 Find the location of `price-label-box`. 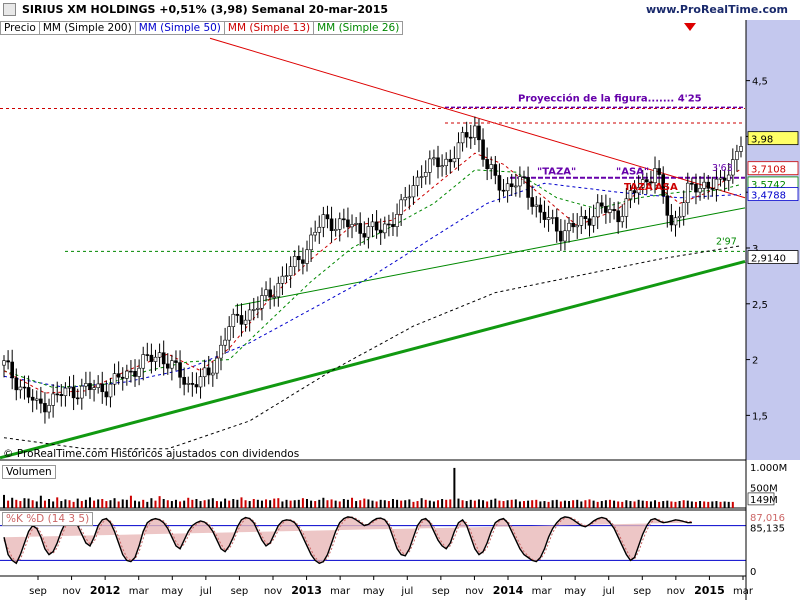

price-label-box is located at coordinates (773, 194).